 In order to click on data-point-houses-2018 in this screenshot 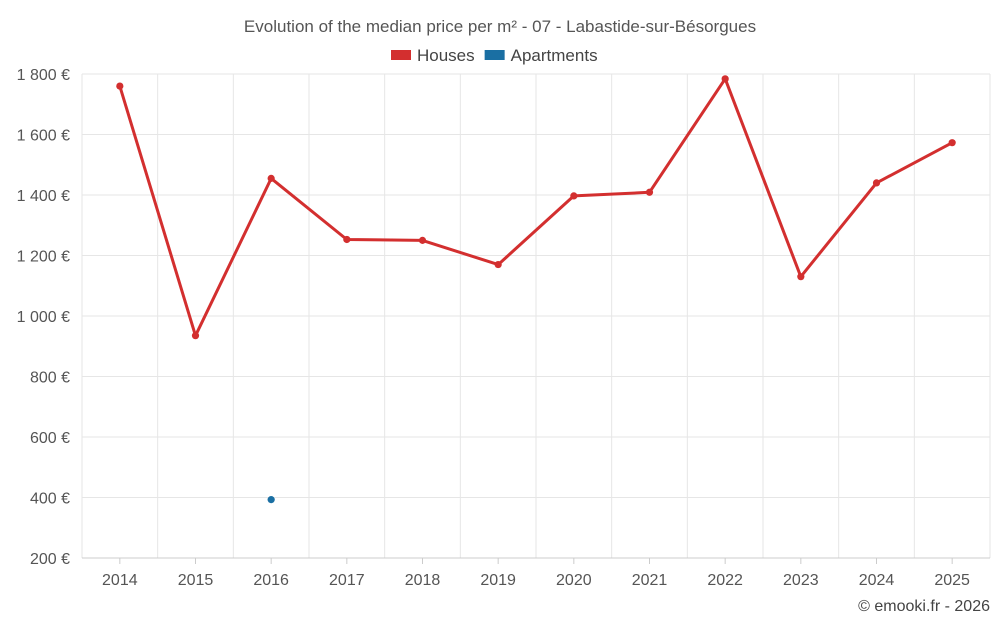, I will do `click(422, 240)`.